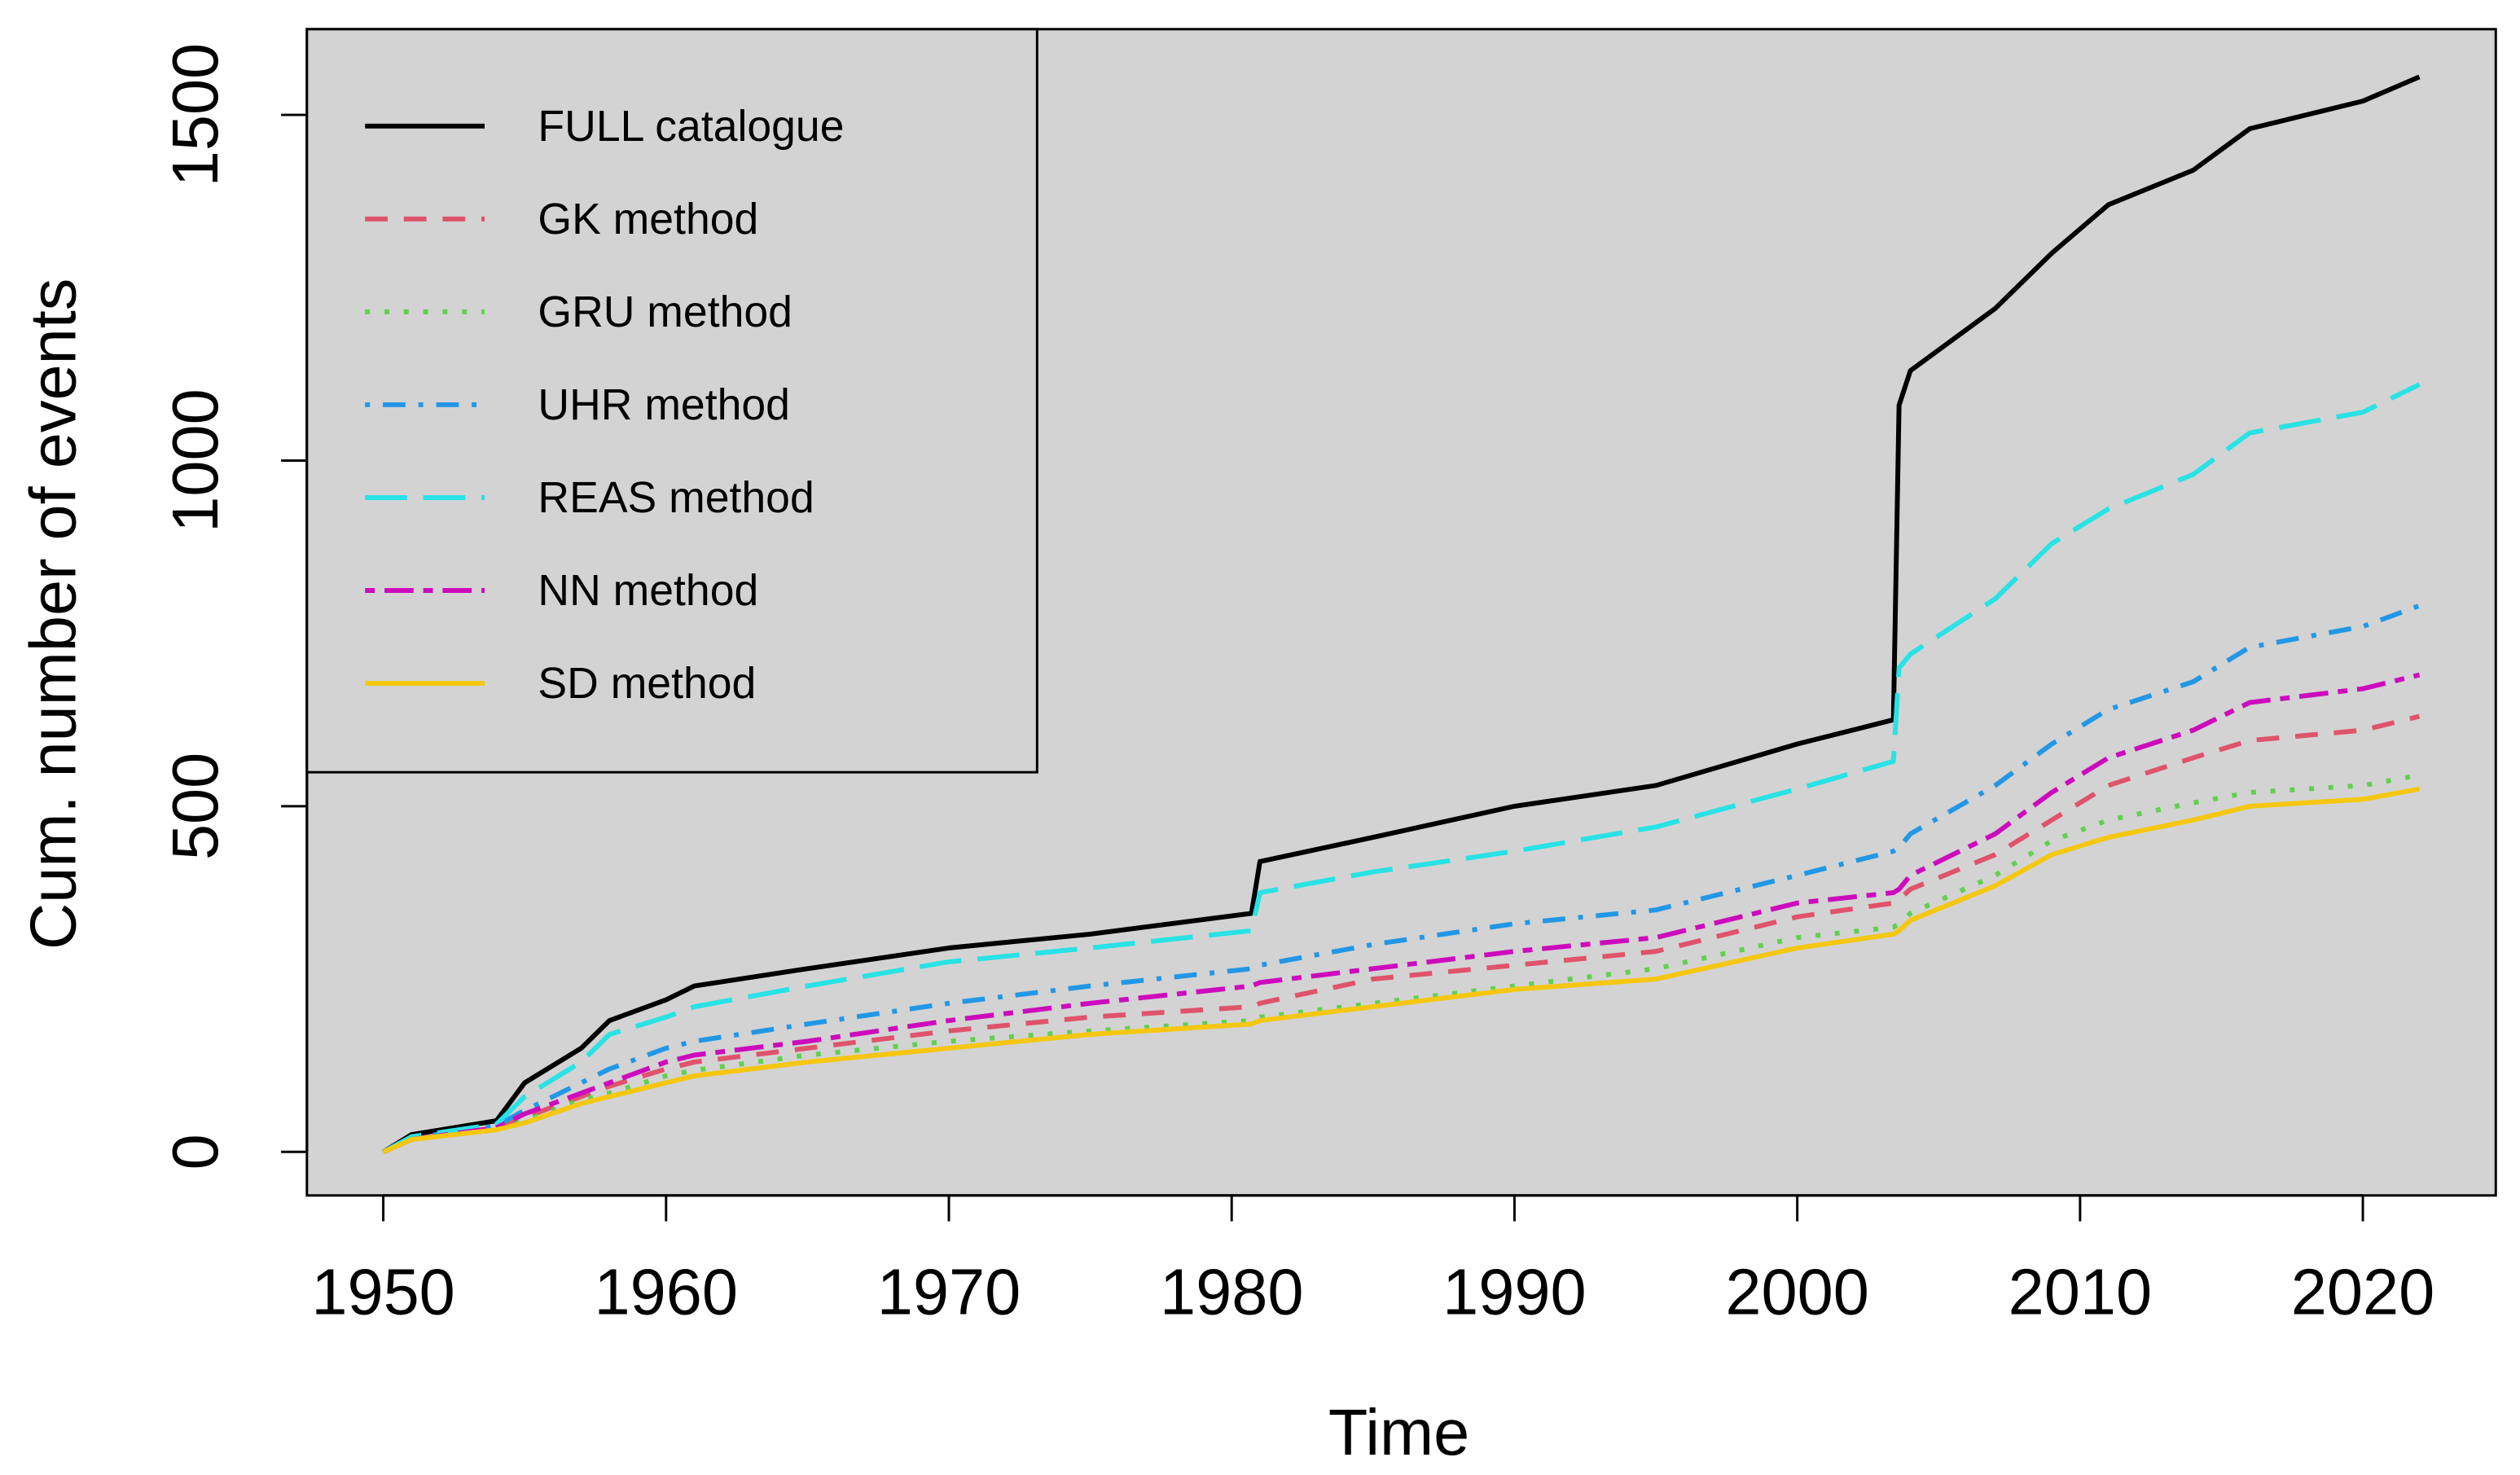 This screenshot has width=2520, height=1475. Describe the element at coordinates (691, 127) in the screenshot. I see `legend-label: FULL catalogue` at that location.